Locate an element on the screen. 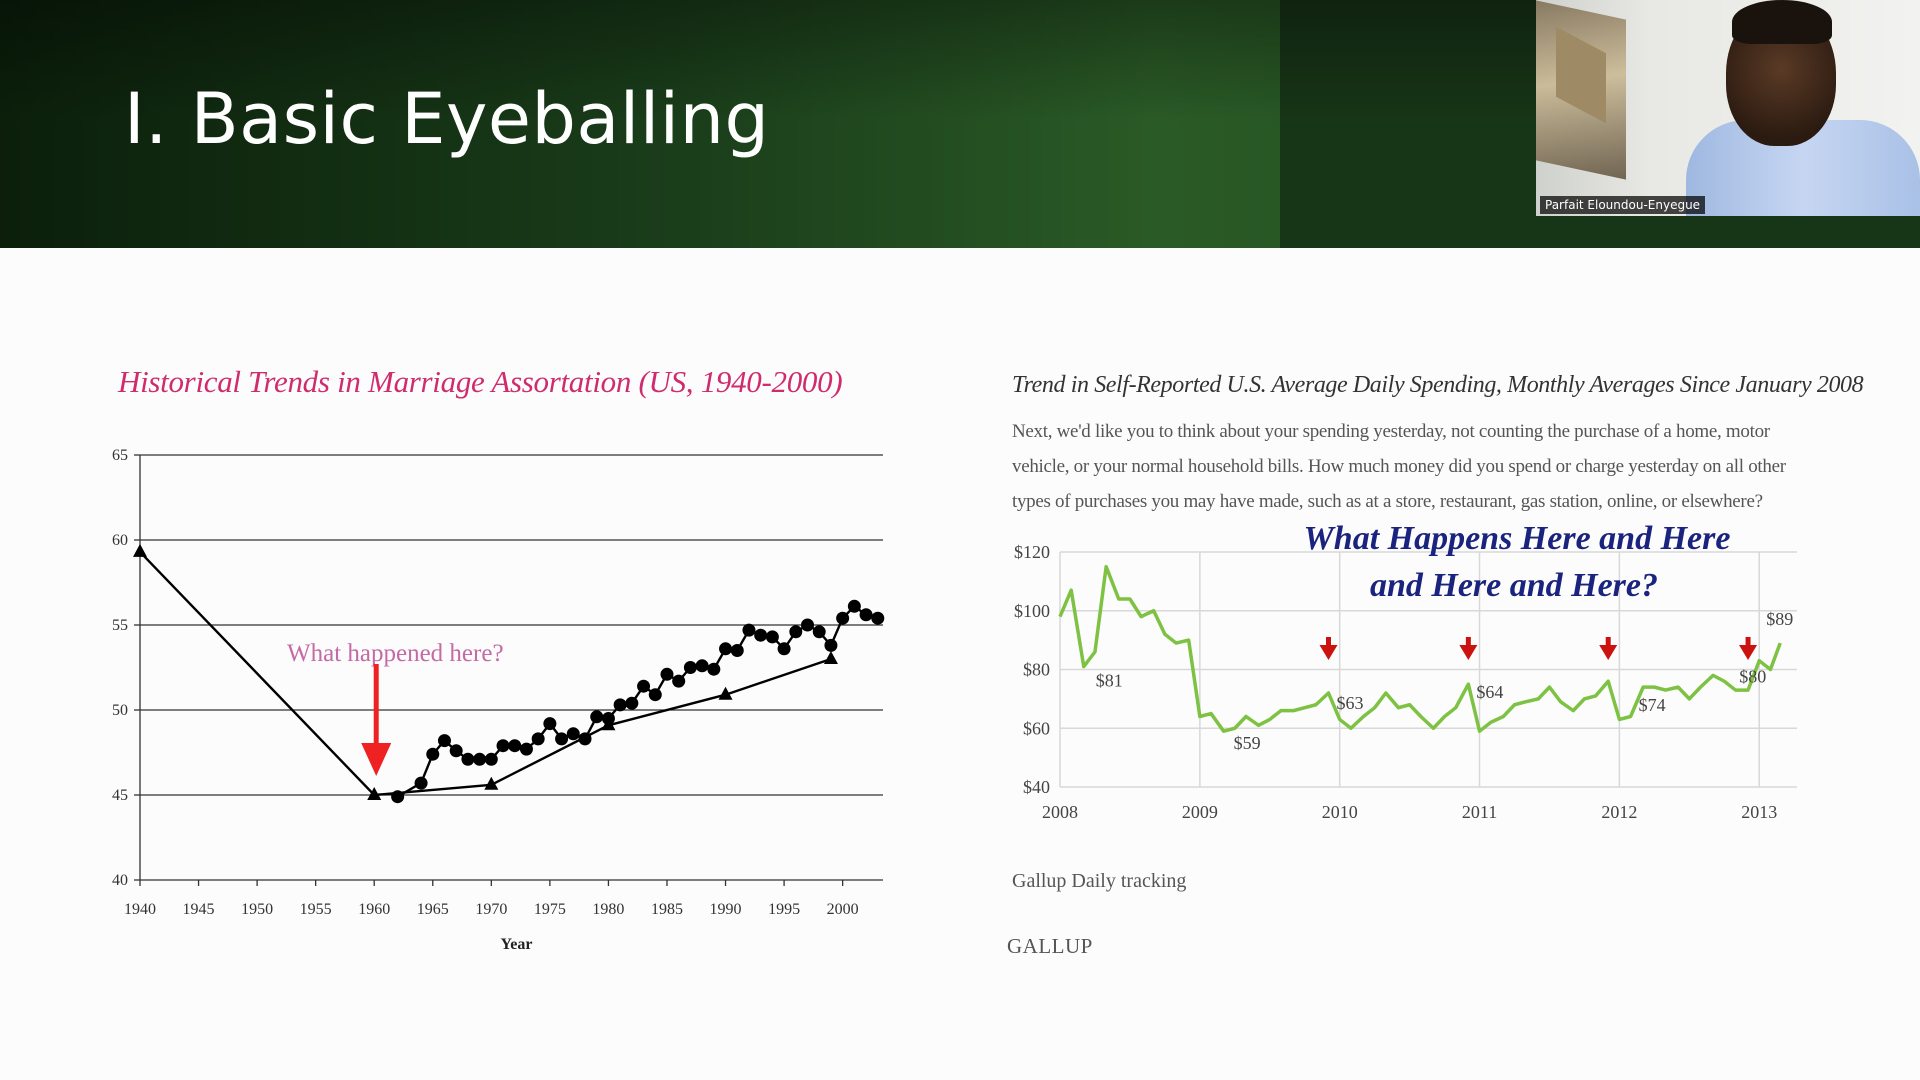  x-tick-label: 1965 is located at coordinates (433, 909).